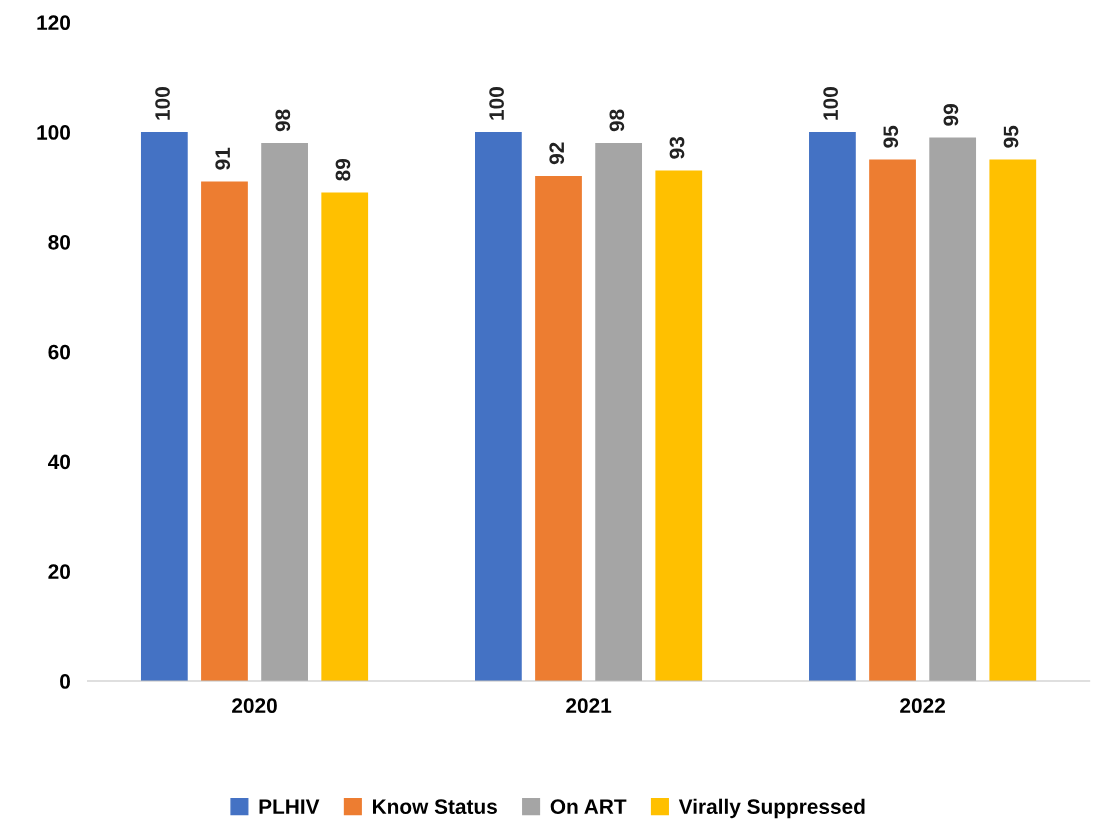 The image size is (1094, 826). Describe the element at coordinates (343, 169) in the screenshot. I see `data-label: 89` at that location.